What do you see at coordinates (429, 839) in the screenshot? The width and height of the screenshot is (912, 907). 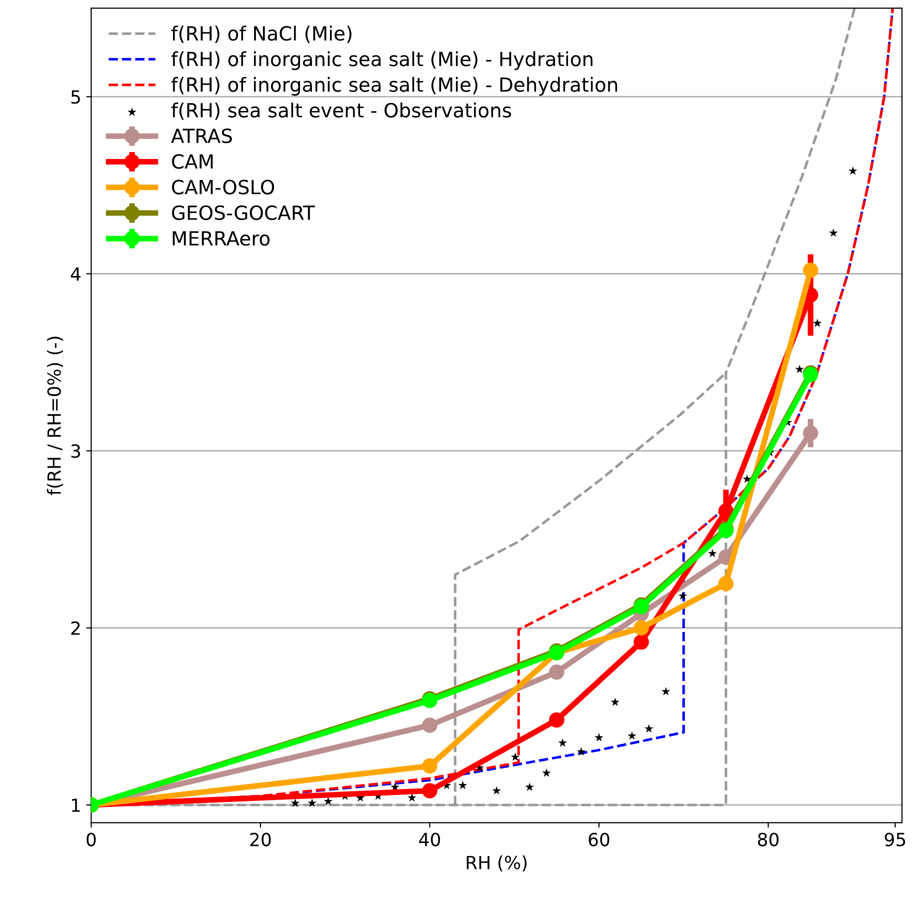 I see `x-tick-label: 40` at bounding box center [429, 839].